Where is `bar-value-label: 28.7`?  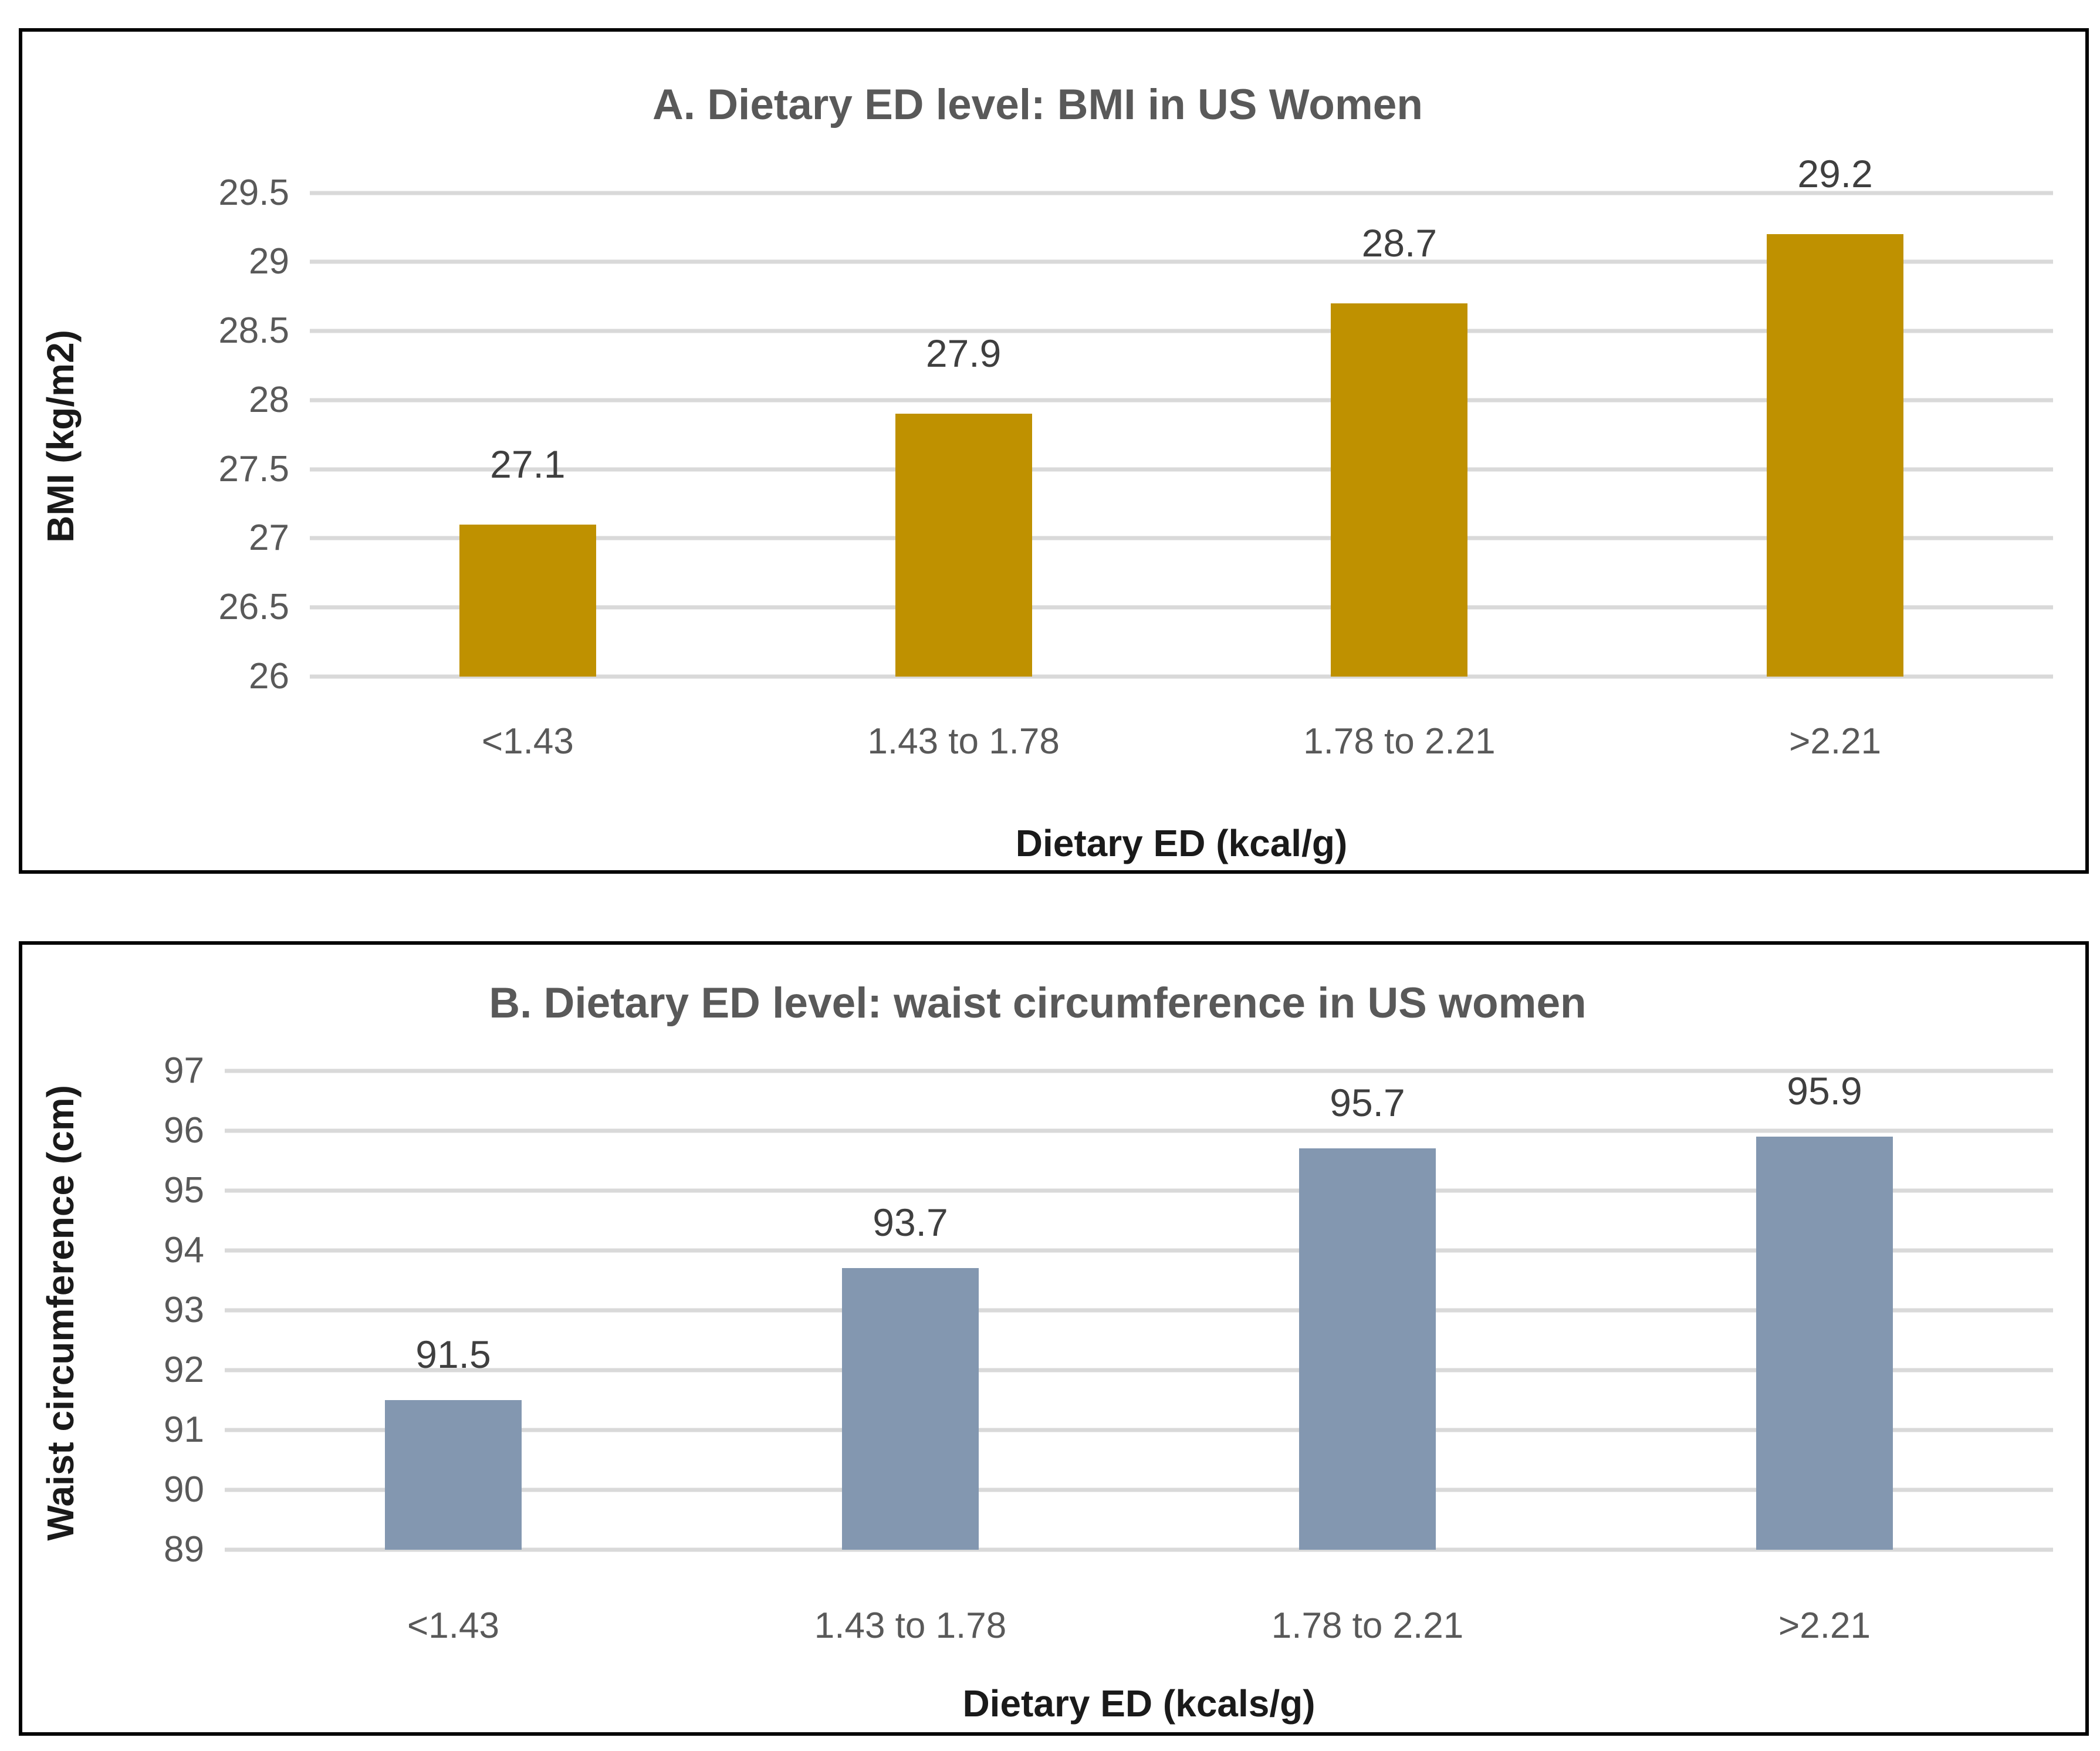 bar-value-label: 28.7 is located at coordinates (1399, 243).